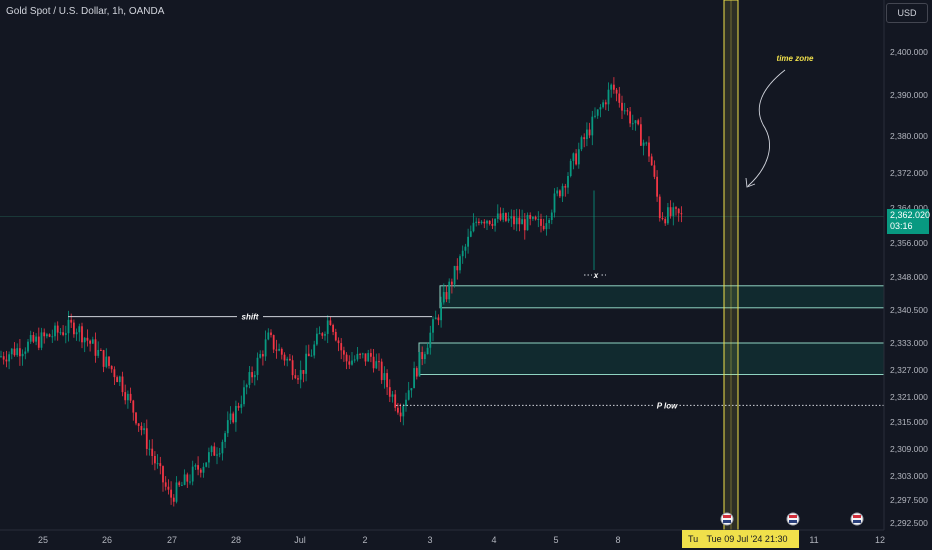 This screenshot has width=932, height=550. I want to click on event-icons, so click(792, 519).